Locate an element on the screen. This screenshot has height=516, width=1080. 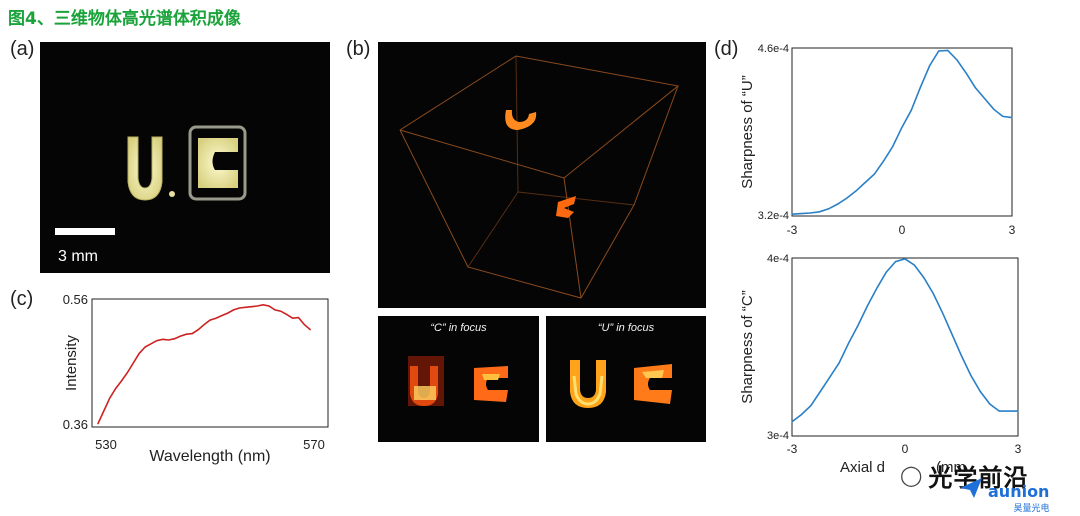
brand-logo: aunion 昊量光电 is located at coordinates (1018, 498).